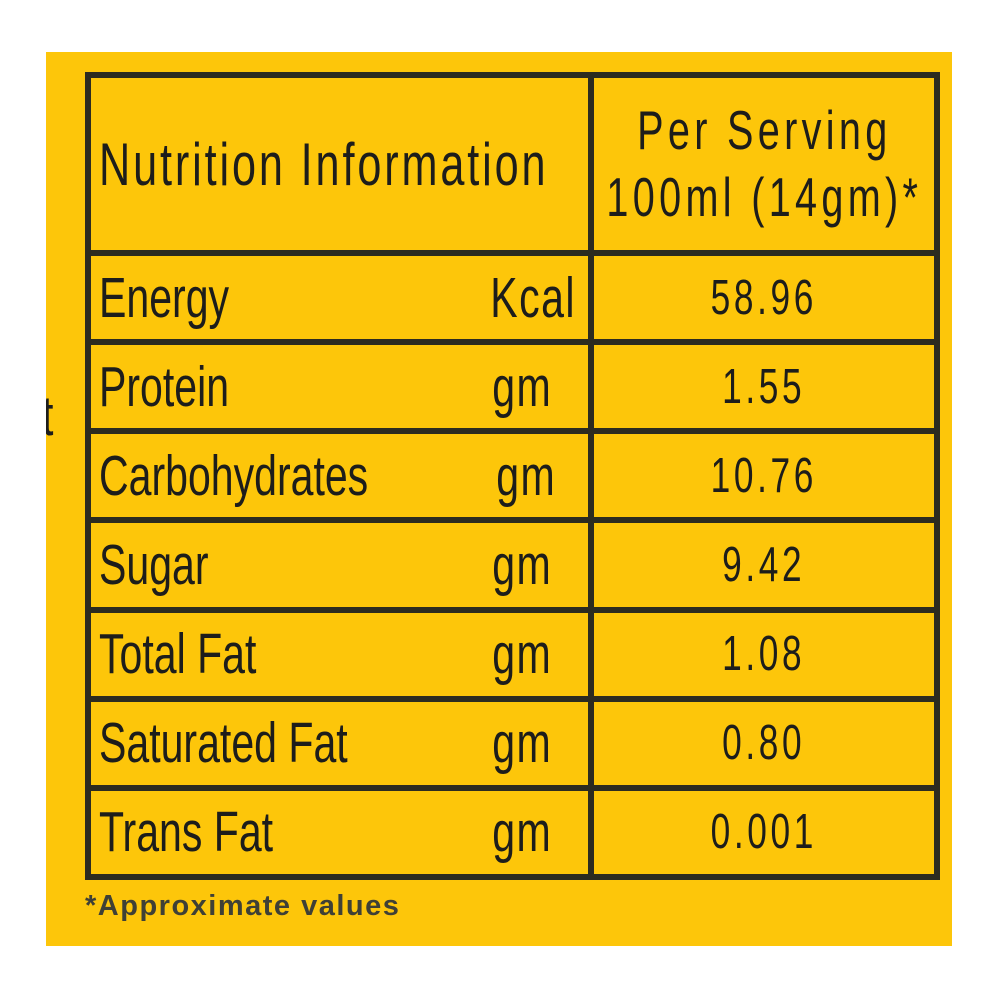  I want to click on nutrient-label: Saturated Fat, so click(223, 743).